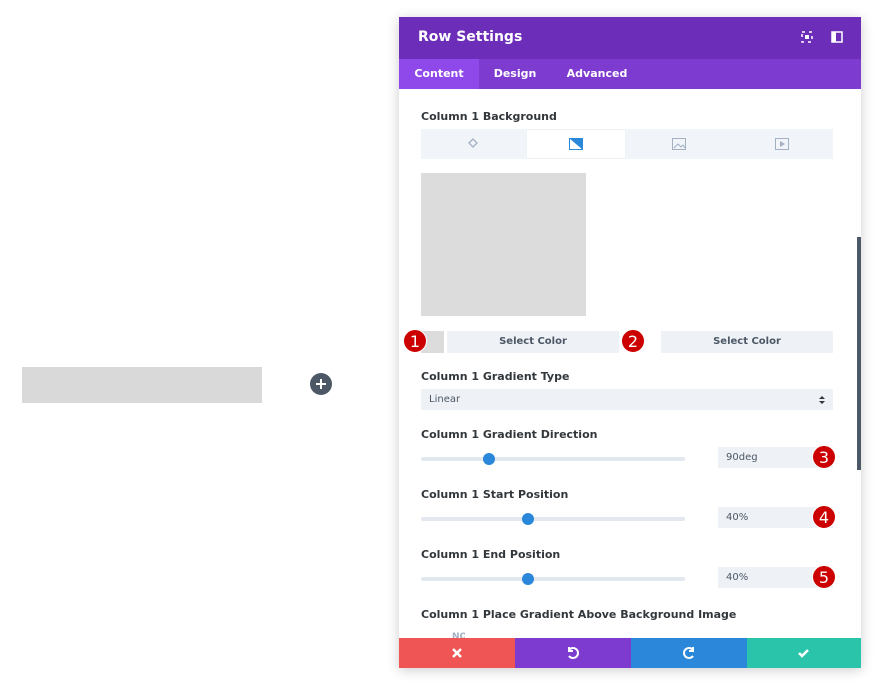 The image size is (880, 686). What do you see at coordinates (859, 353) in the screenshot?
I see `scrollbar` at bounding box center [859, 353].